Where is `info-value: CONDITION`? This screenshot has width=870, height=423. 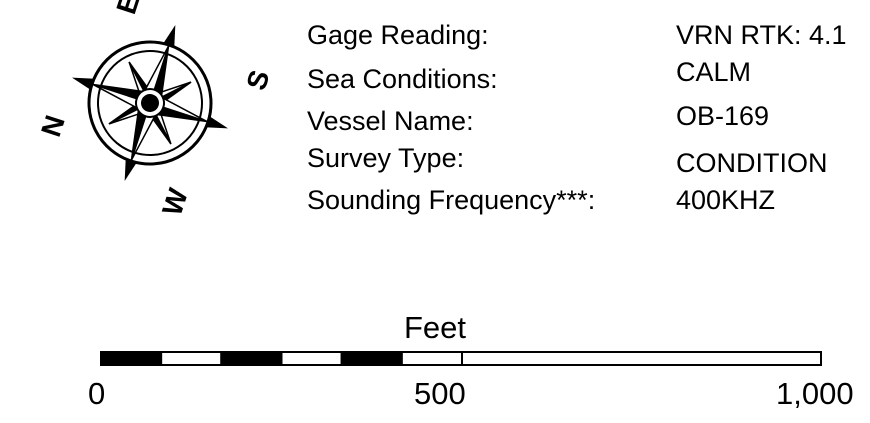 info-value: CONDITION is located at coordinates (752, 163).